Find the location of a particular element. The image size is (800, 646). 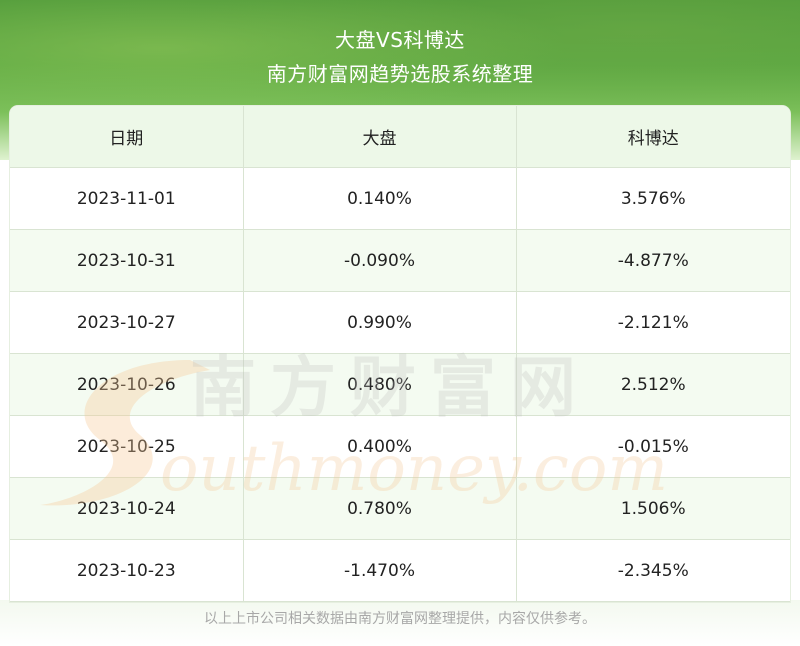

stock-cell: -4.877% is located at coordinates (653, 260).